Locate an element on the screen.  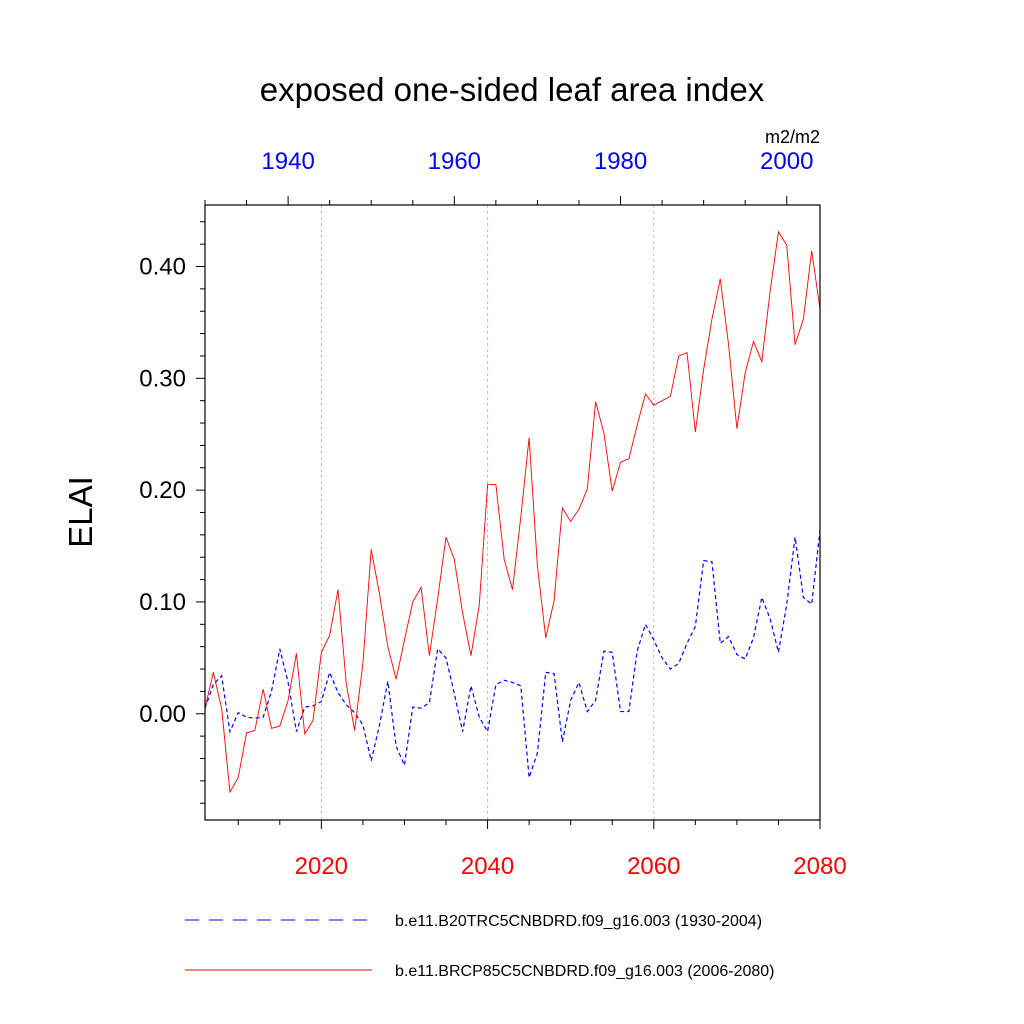
y-tick-label: 0.40 is located at coordinates (162, 267).